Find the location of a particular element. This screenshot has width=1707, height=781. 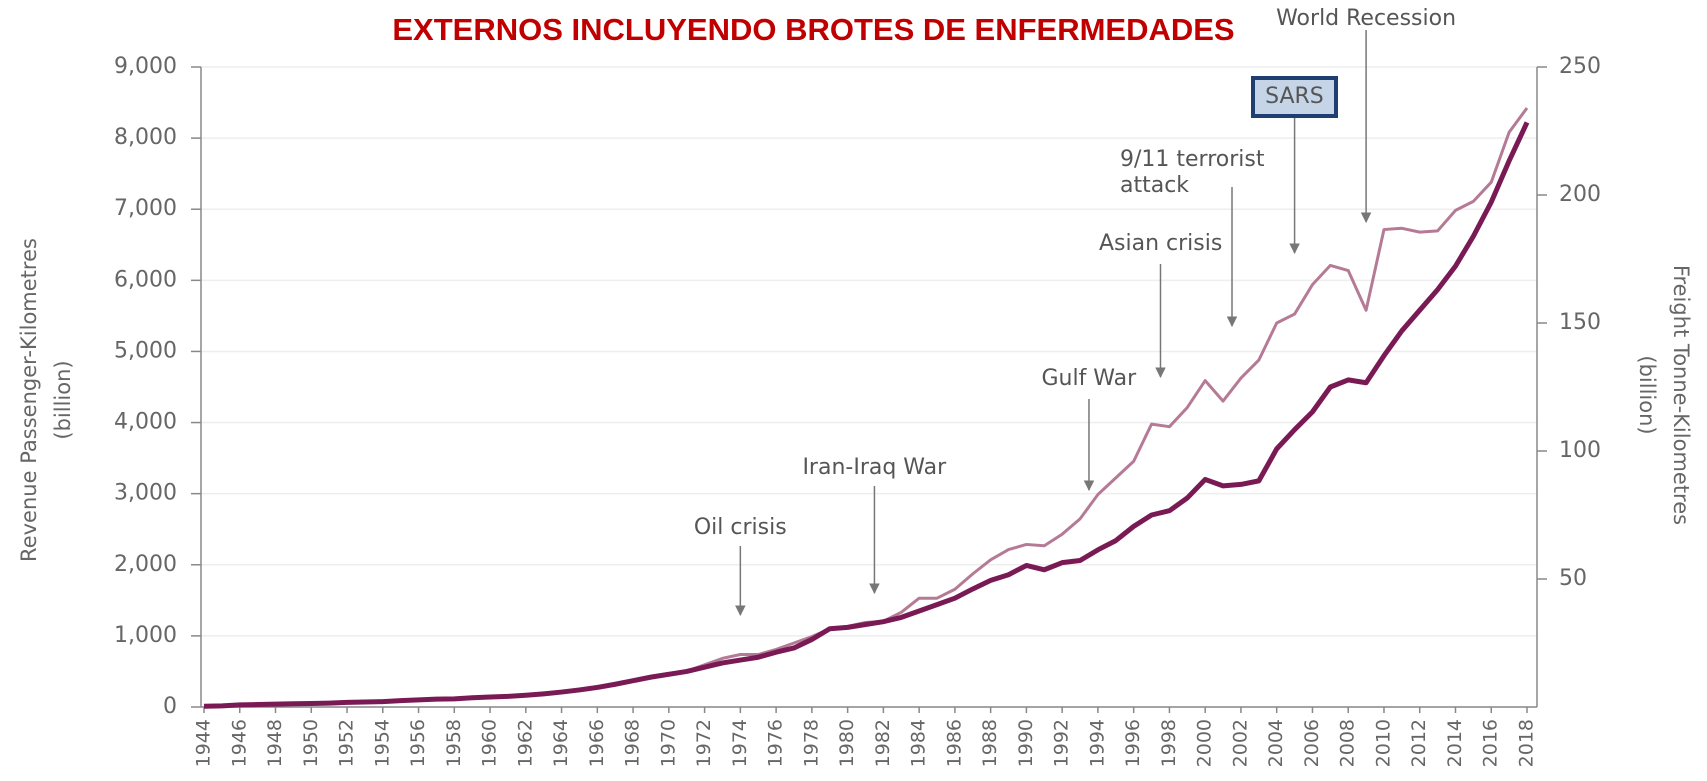

x-tick-label: 2008 is located at coordinates (1348, 743).